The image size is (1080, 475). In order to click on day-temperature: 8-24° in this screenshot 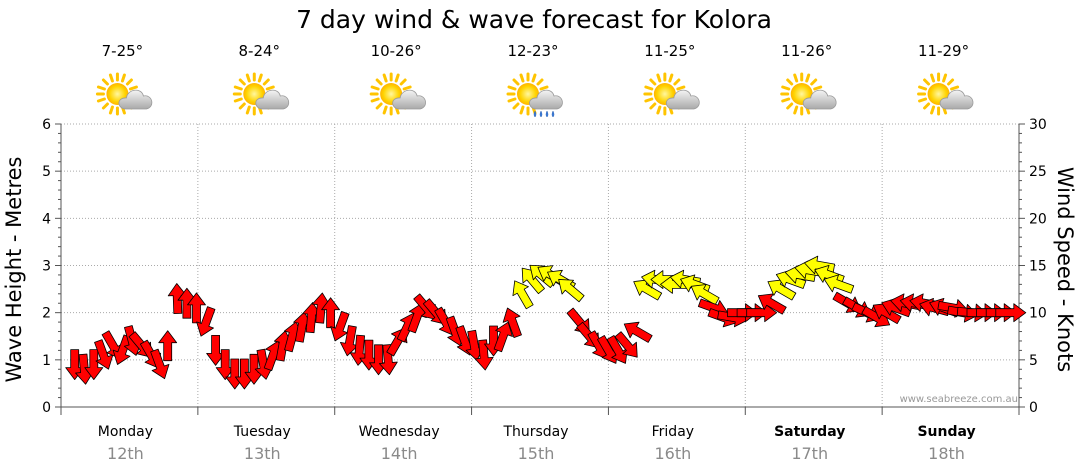, I will do `click(260, 51)`.